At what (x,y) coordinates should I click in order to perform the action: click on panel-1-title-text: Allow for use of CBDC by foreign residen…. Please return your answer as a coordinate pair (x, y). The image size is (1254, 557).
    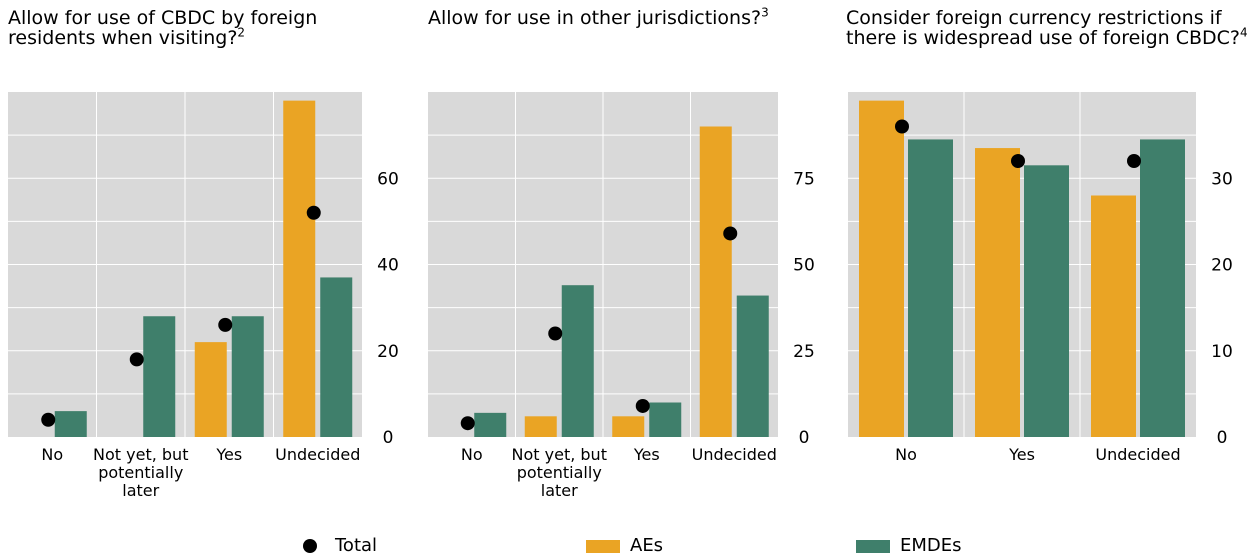
    Looking at the image, I should click on (163, 28).